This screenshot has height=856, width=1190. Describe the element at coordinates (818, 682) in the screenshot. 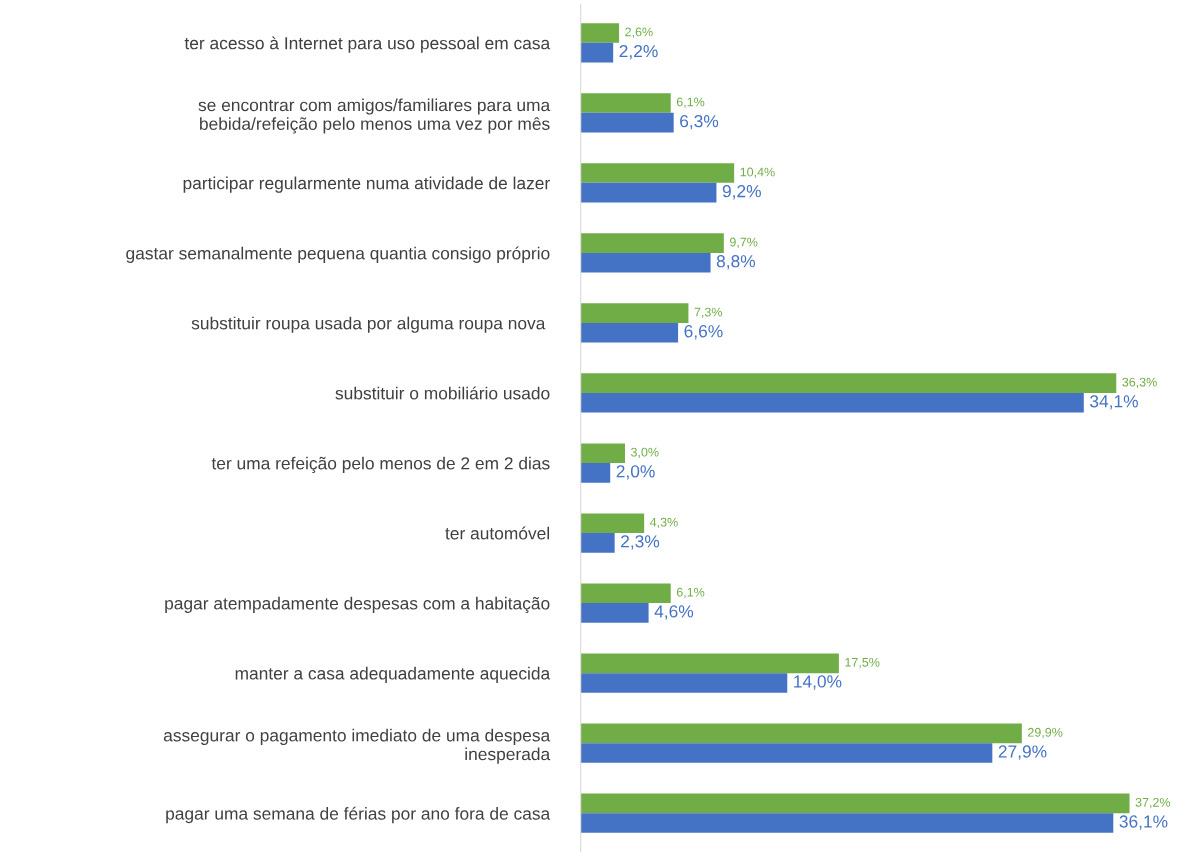

I see `data-label: 14,0%` at that location.